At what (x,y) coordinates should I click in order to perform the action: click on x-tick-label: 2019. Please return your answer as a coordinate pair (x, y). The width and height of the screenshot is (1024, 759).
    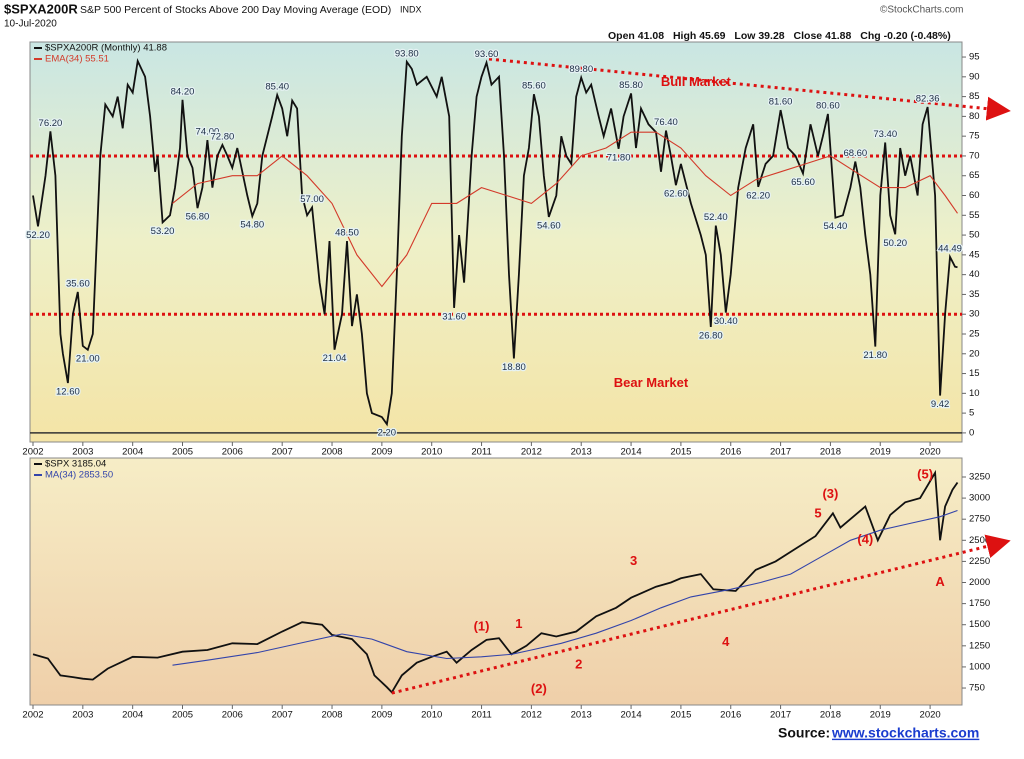
    Looking at the image, I should click on (880, 715).